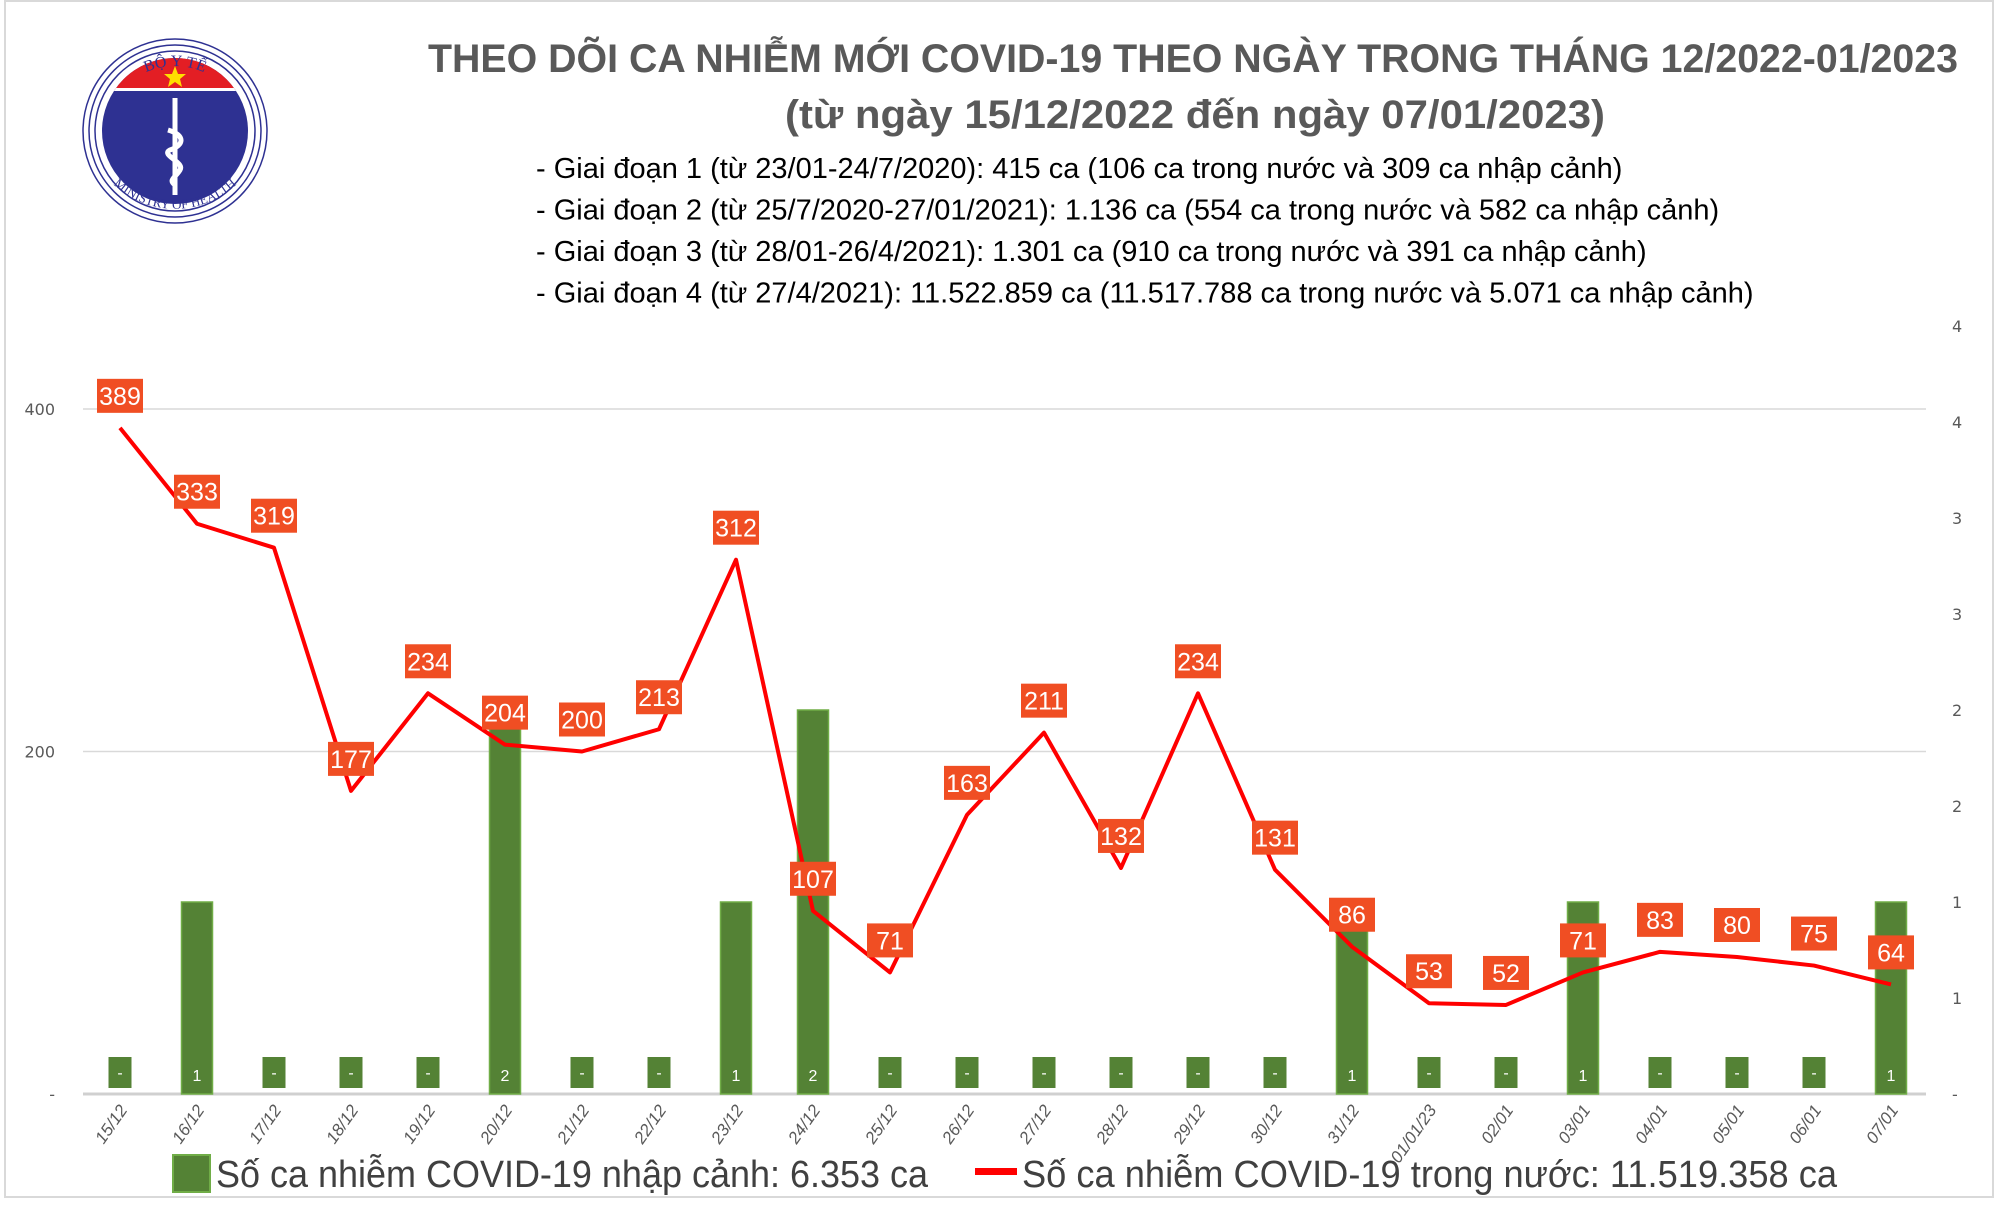 The width and height of the screenshot is (2000, 1209). Describe the element at coordinates (1112, 1124) in the screenshot. I see `x-tick-label: 28/12` at that location.